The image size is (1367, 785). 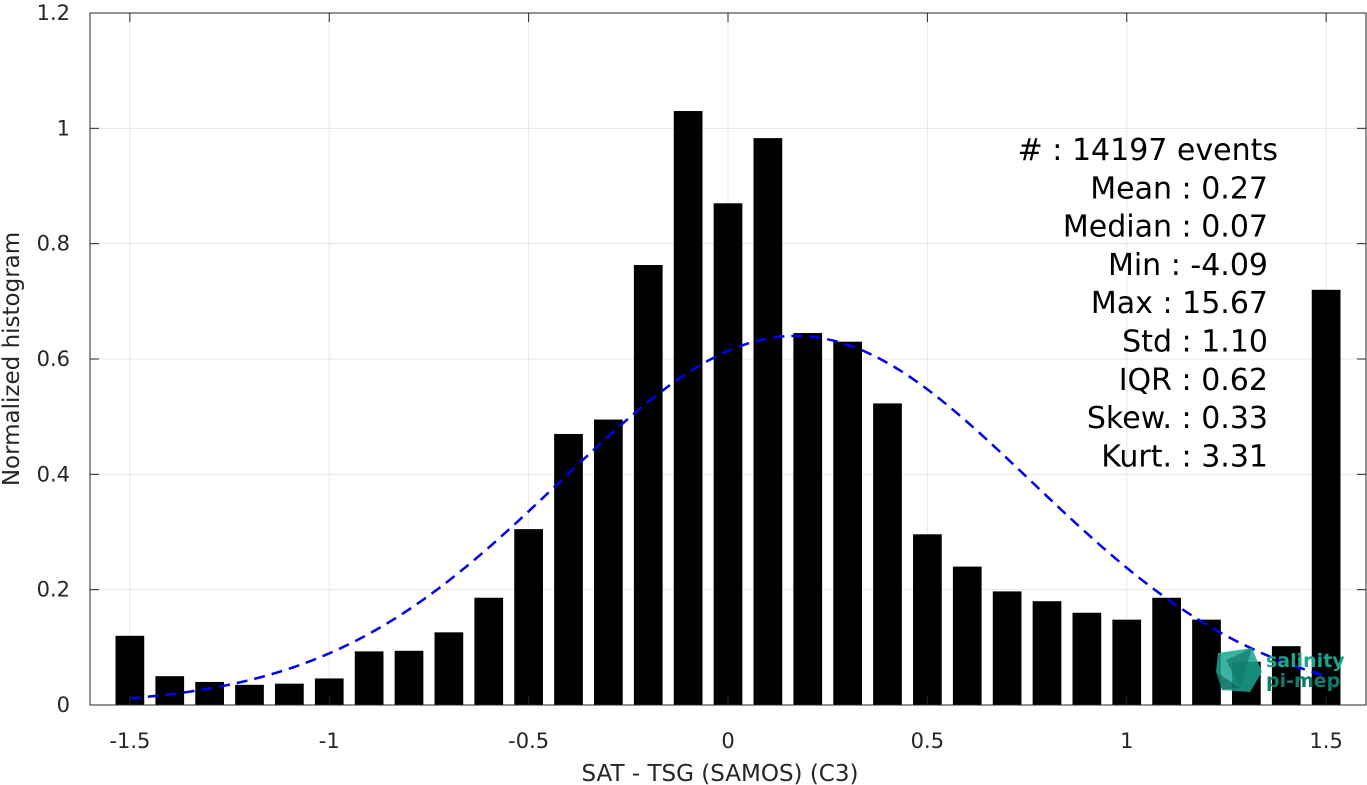 I want to click on stat-line: Mean : 0.27, so click(x=1179, y=188).